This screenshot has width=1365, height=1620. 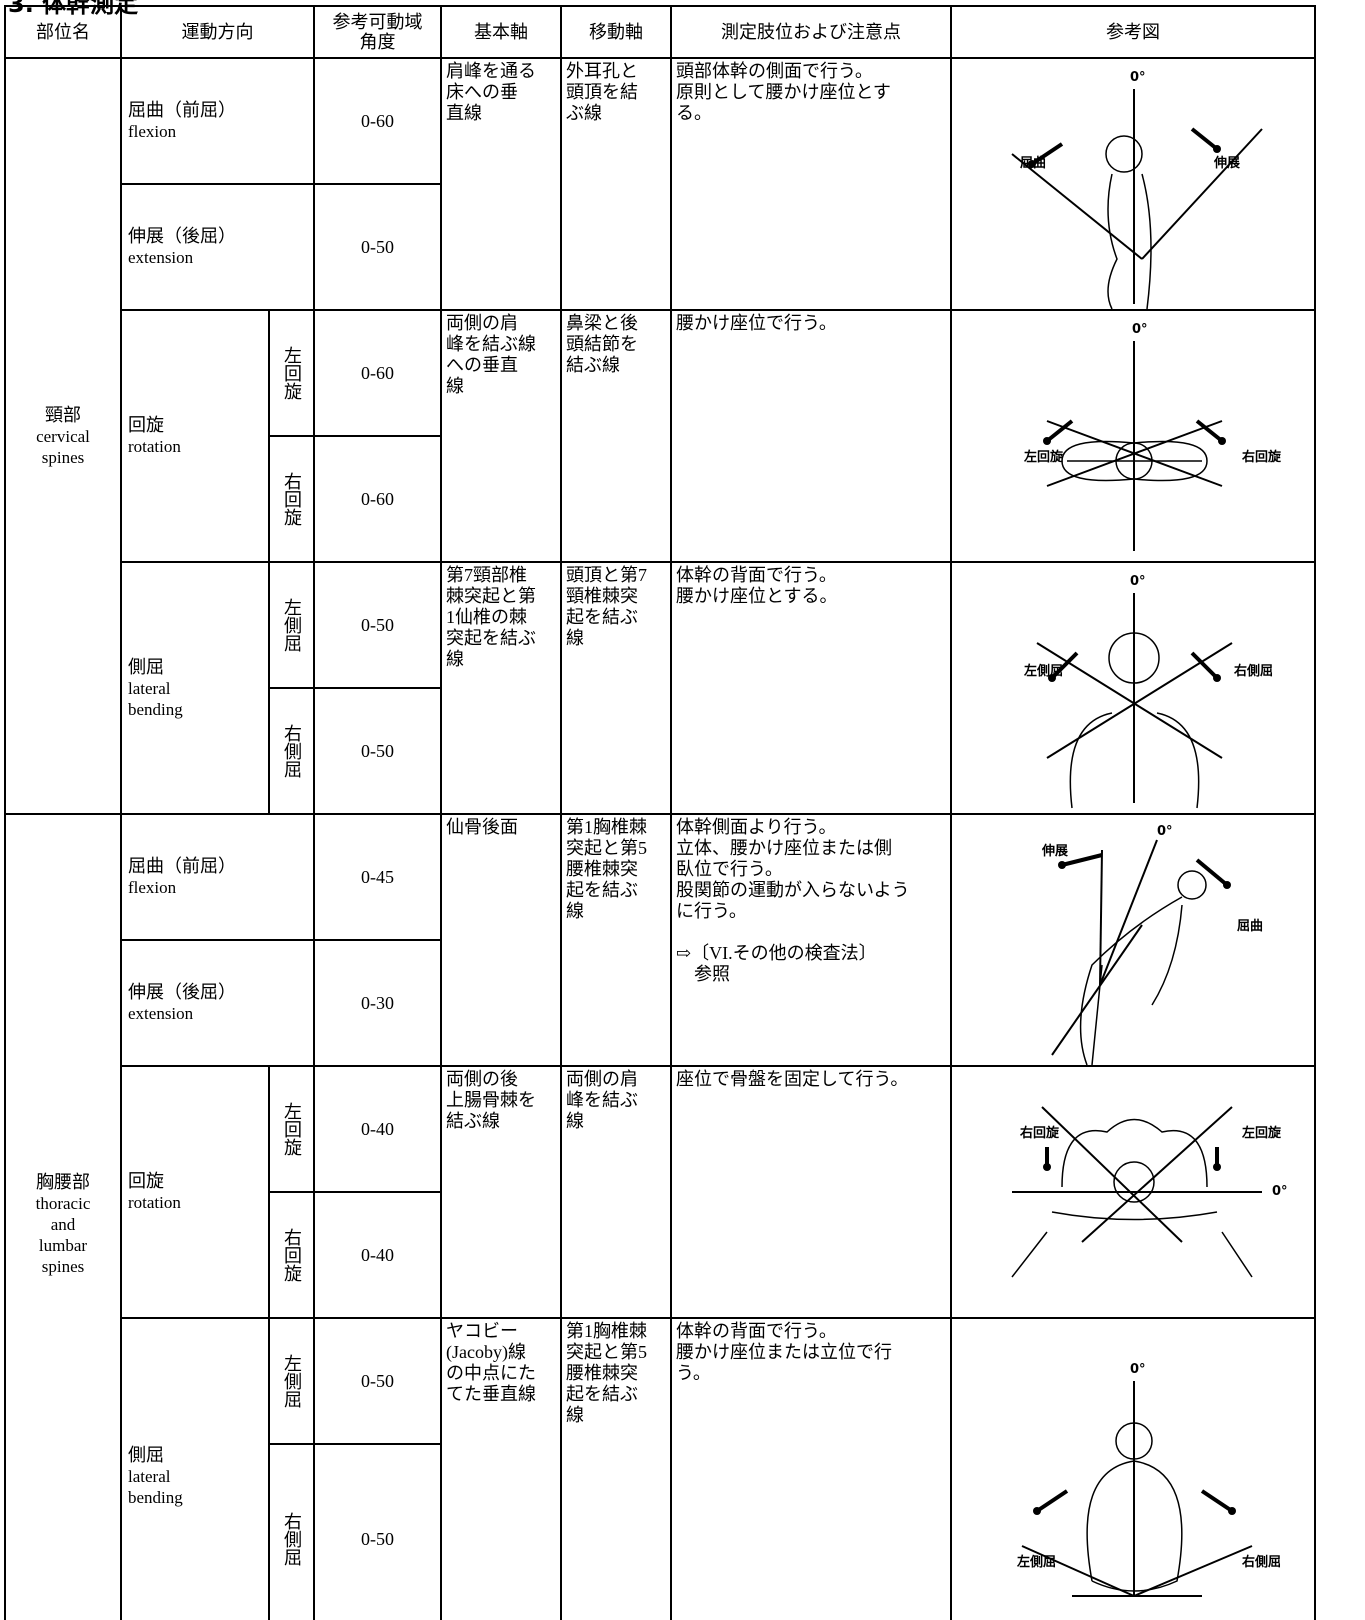 What do you see at coordinates (1153, 436) in the screenshot?
I see `reference-figure: 0° 左回旋 右回旋` at bounding box center [1153, 436].